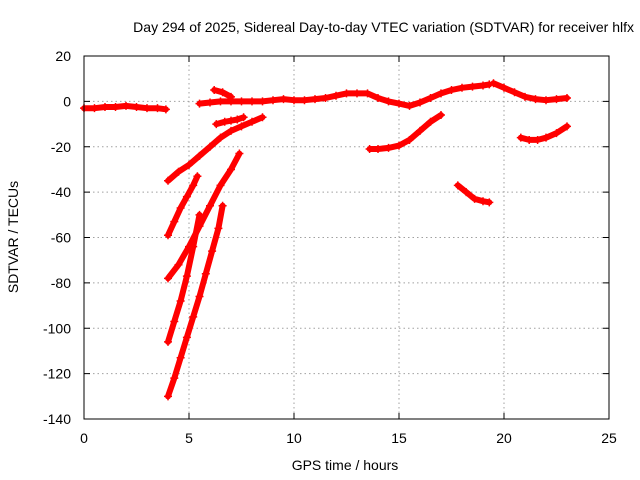 The image size is (640, 480). Describe the element at coordinates (189, 438) in the screenshot. I see `x-tick-label: 5` at that location.